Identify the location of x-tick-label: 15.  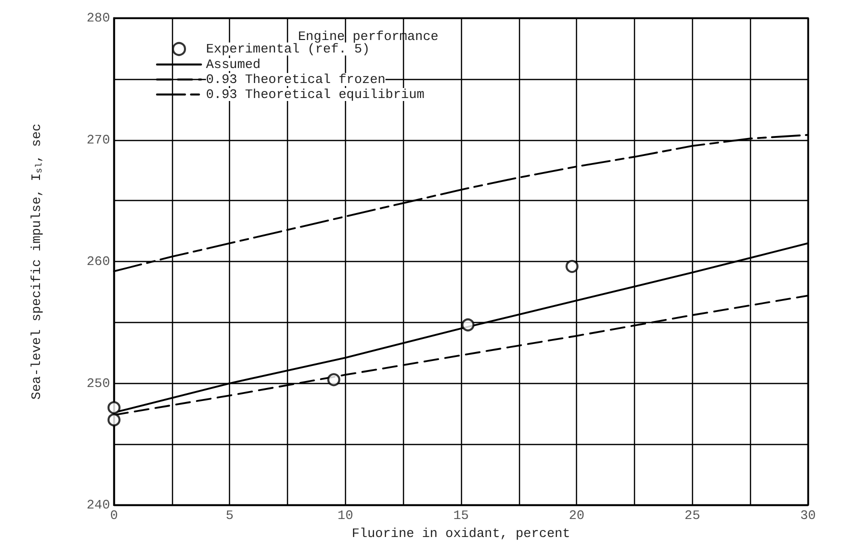
(461, 516).